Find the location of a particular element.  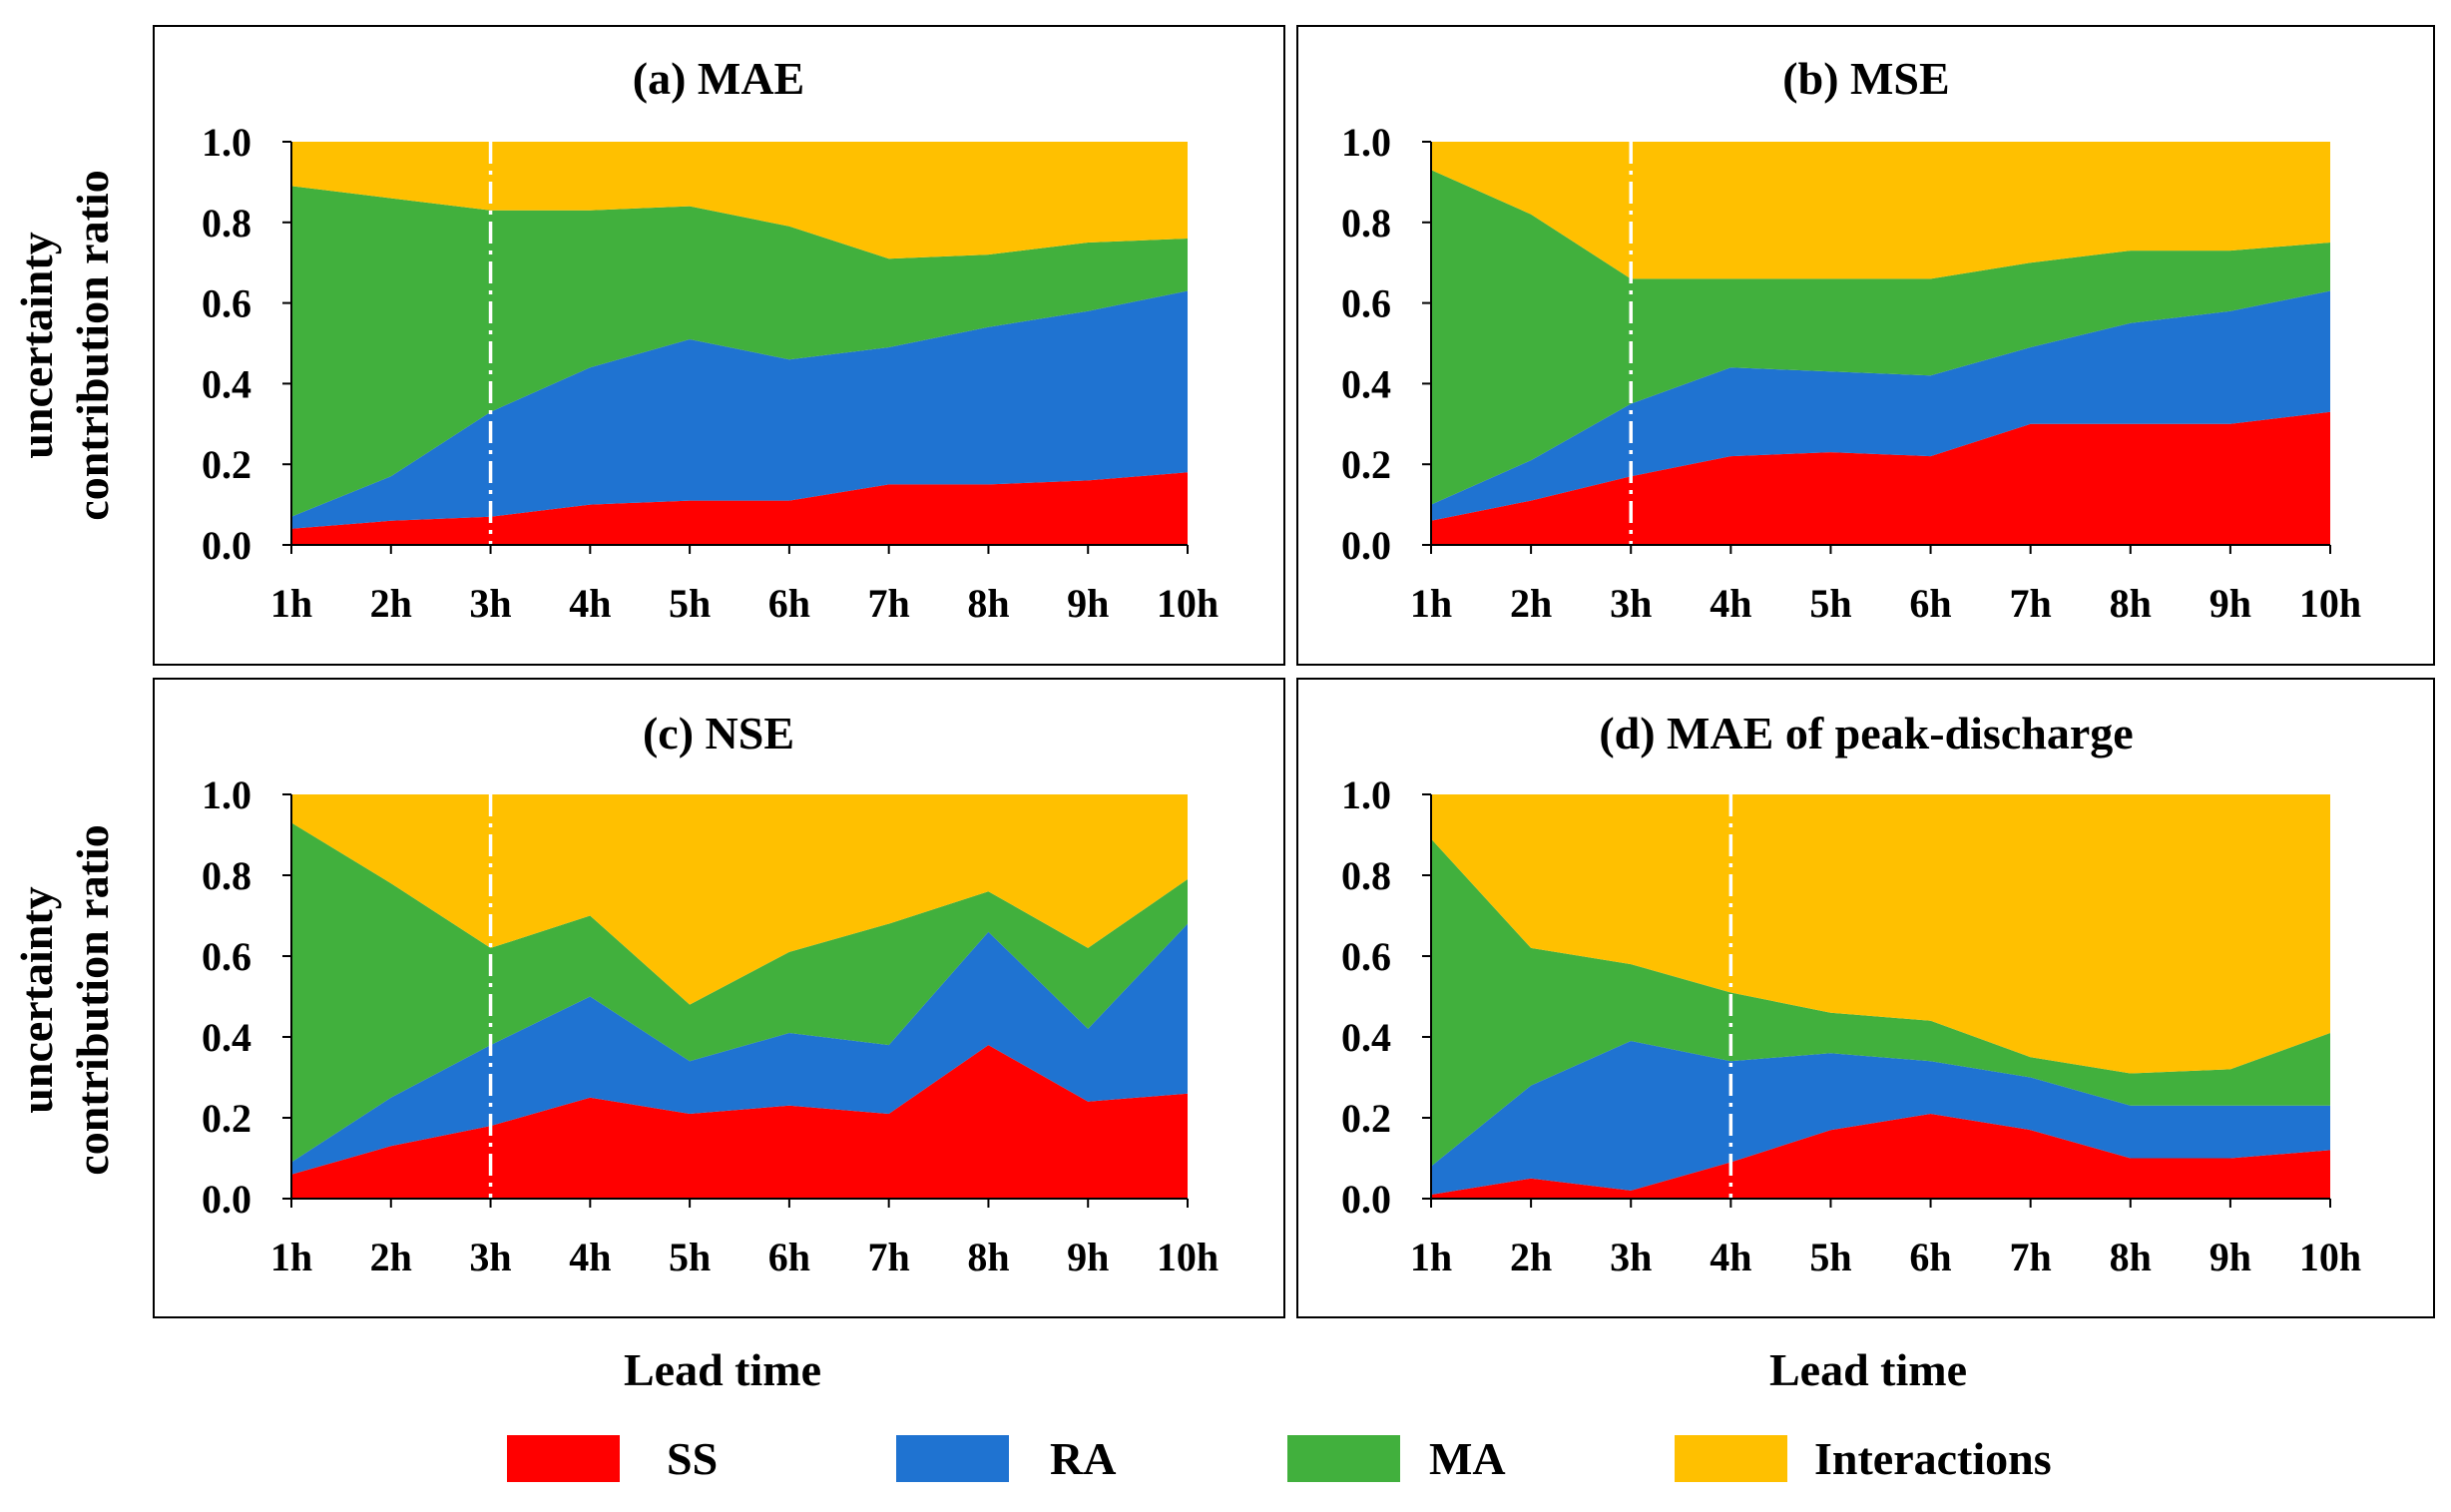

panel-a-y-tick-label: 0.0 is located at coordinates (227, 545).